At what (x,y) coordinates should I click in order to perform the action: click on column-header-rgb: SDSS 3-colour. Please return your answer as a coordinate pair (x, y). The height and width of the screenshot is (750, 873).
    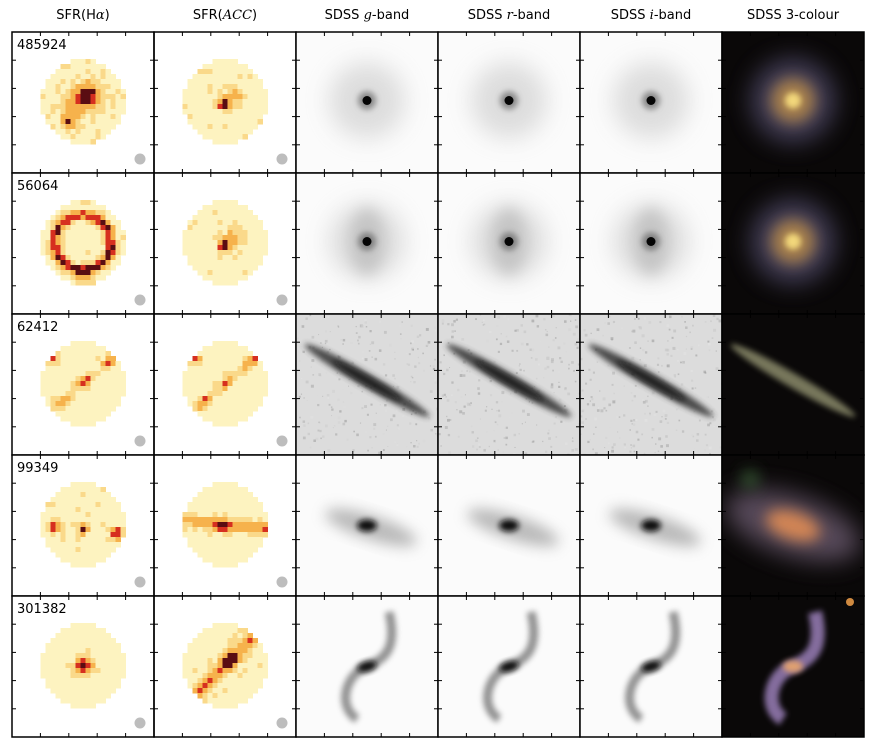
    Looking at the image, I should click on (793, 15).